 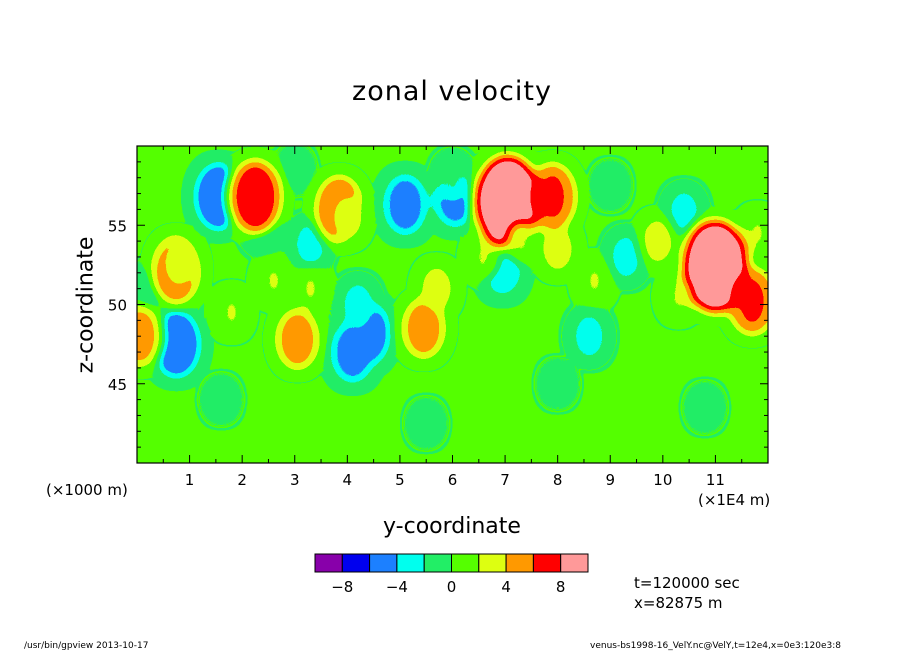 What do you see at coordinates (451, 574) in the screenshot?
I see `colorbar: −8 −4 0 4 8` at bounding box center [451, 574].